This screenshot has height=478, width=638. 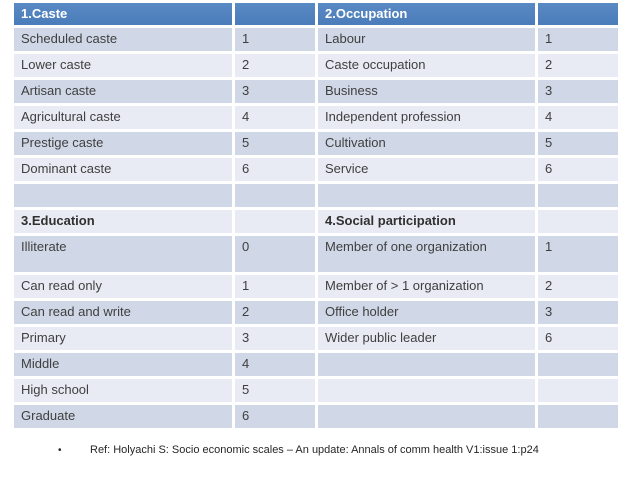 What do you see at coordinates (123, 338) in the screenshot?
I see `category-cell: Primary` at bounding box center [123, 338].